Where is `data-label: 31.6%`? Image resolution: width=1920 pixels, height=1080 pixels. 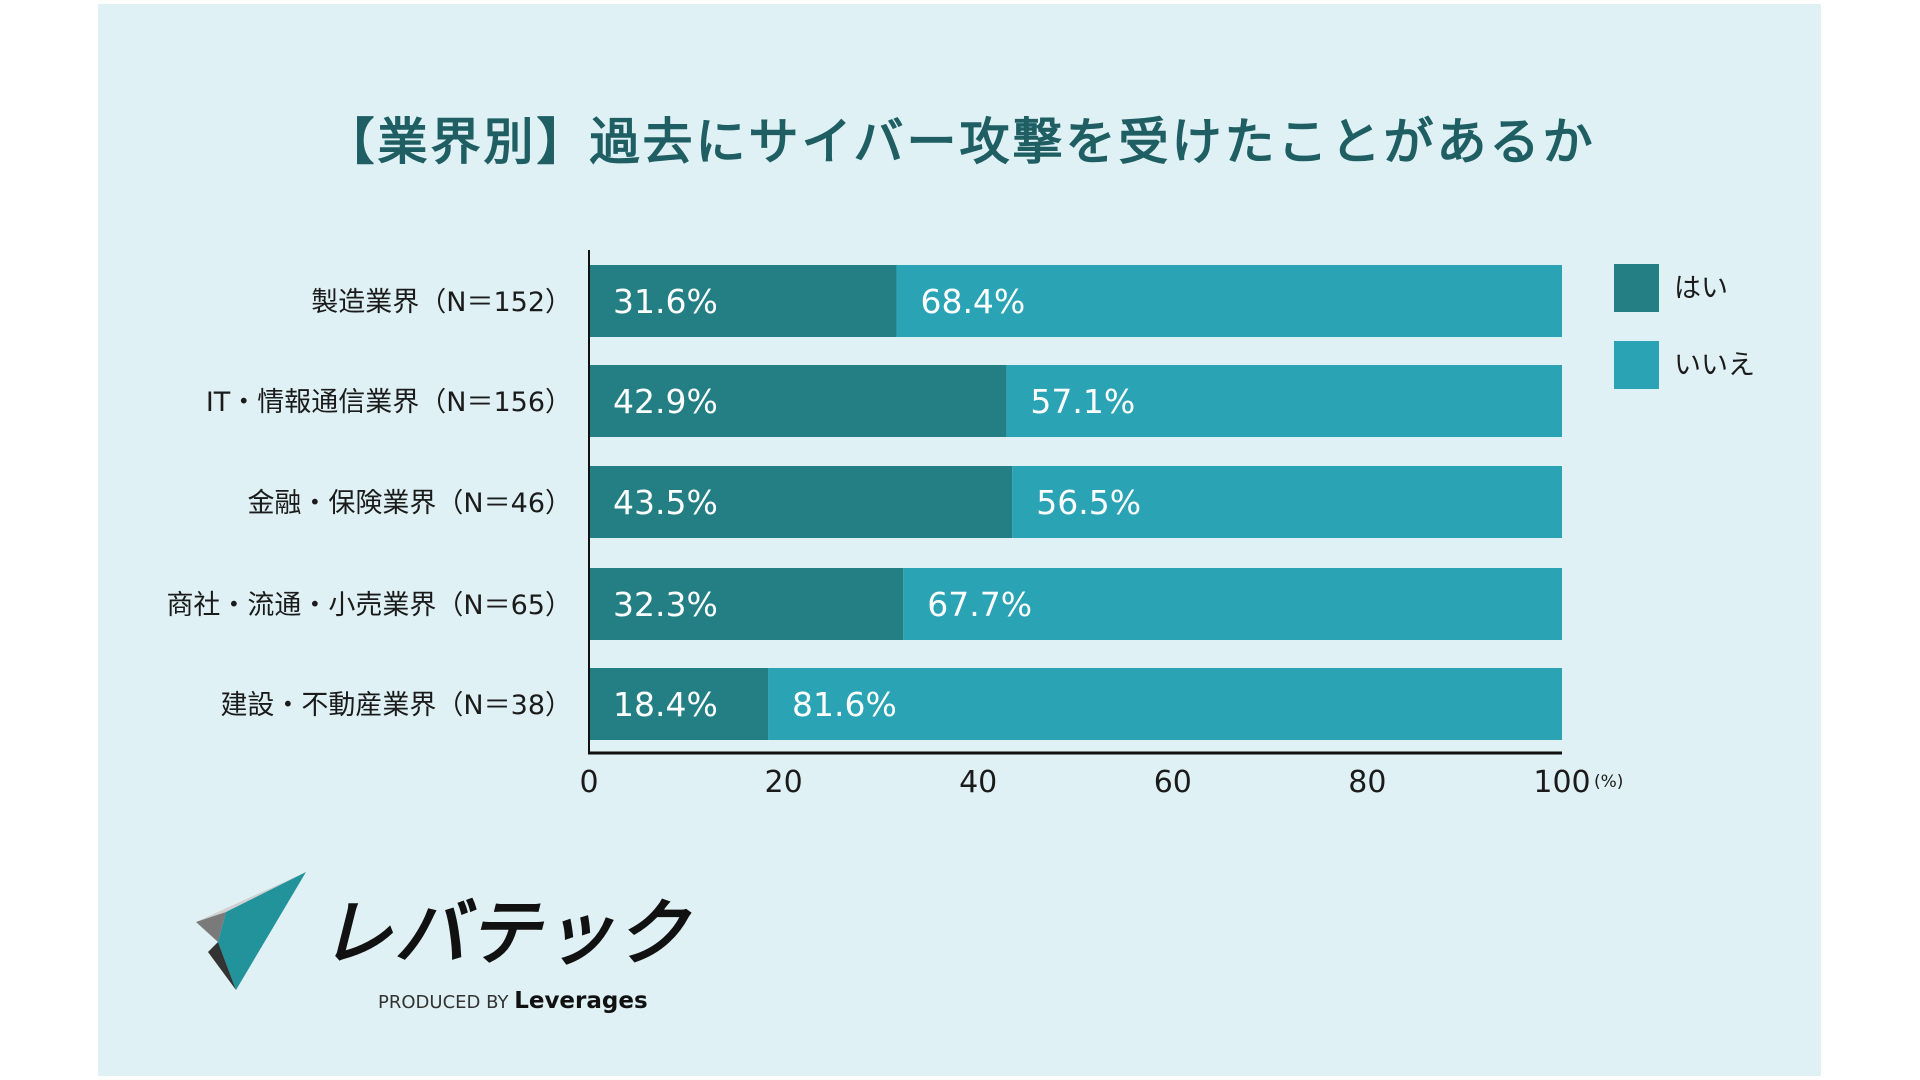 data-label: 31.6% is located at coordinates (665, 301).